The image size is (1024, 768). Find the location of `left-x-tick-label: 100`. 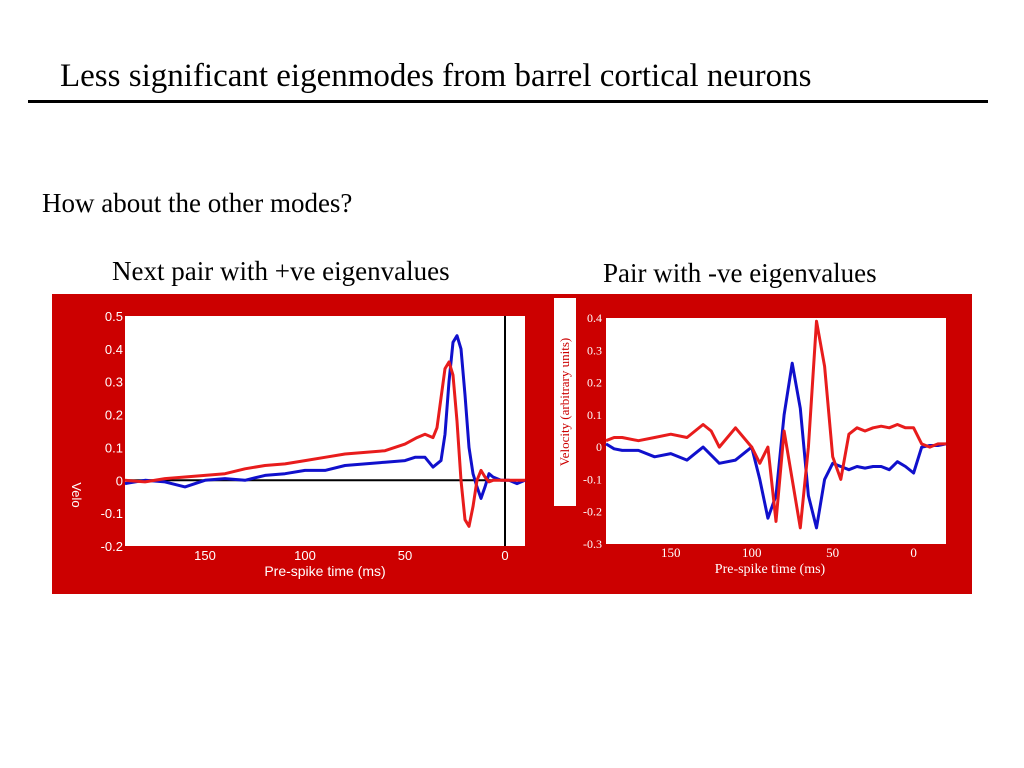

left-x-tick-label: 100 is located at coordinates (305, 555).